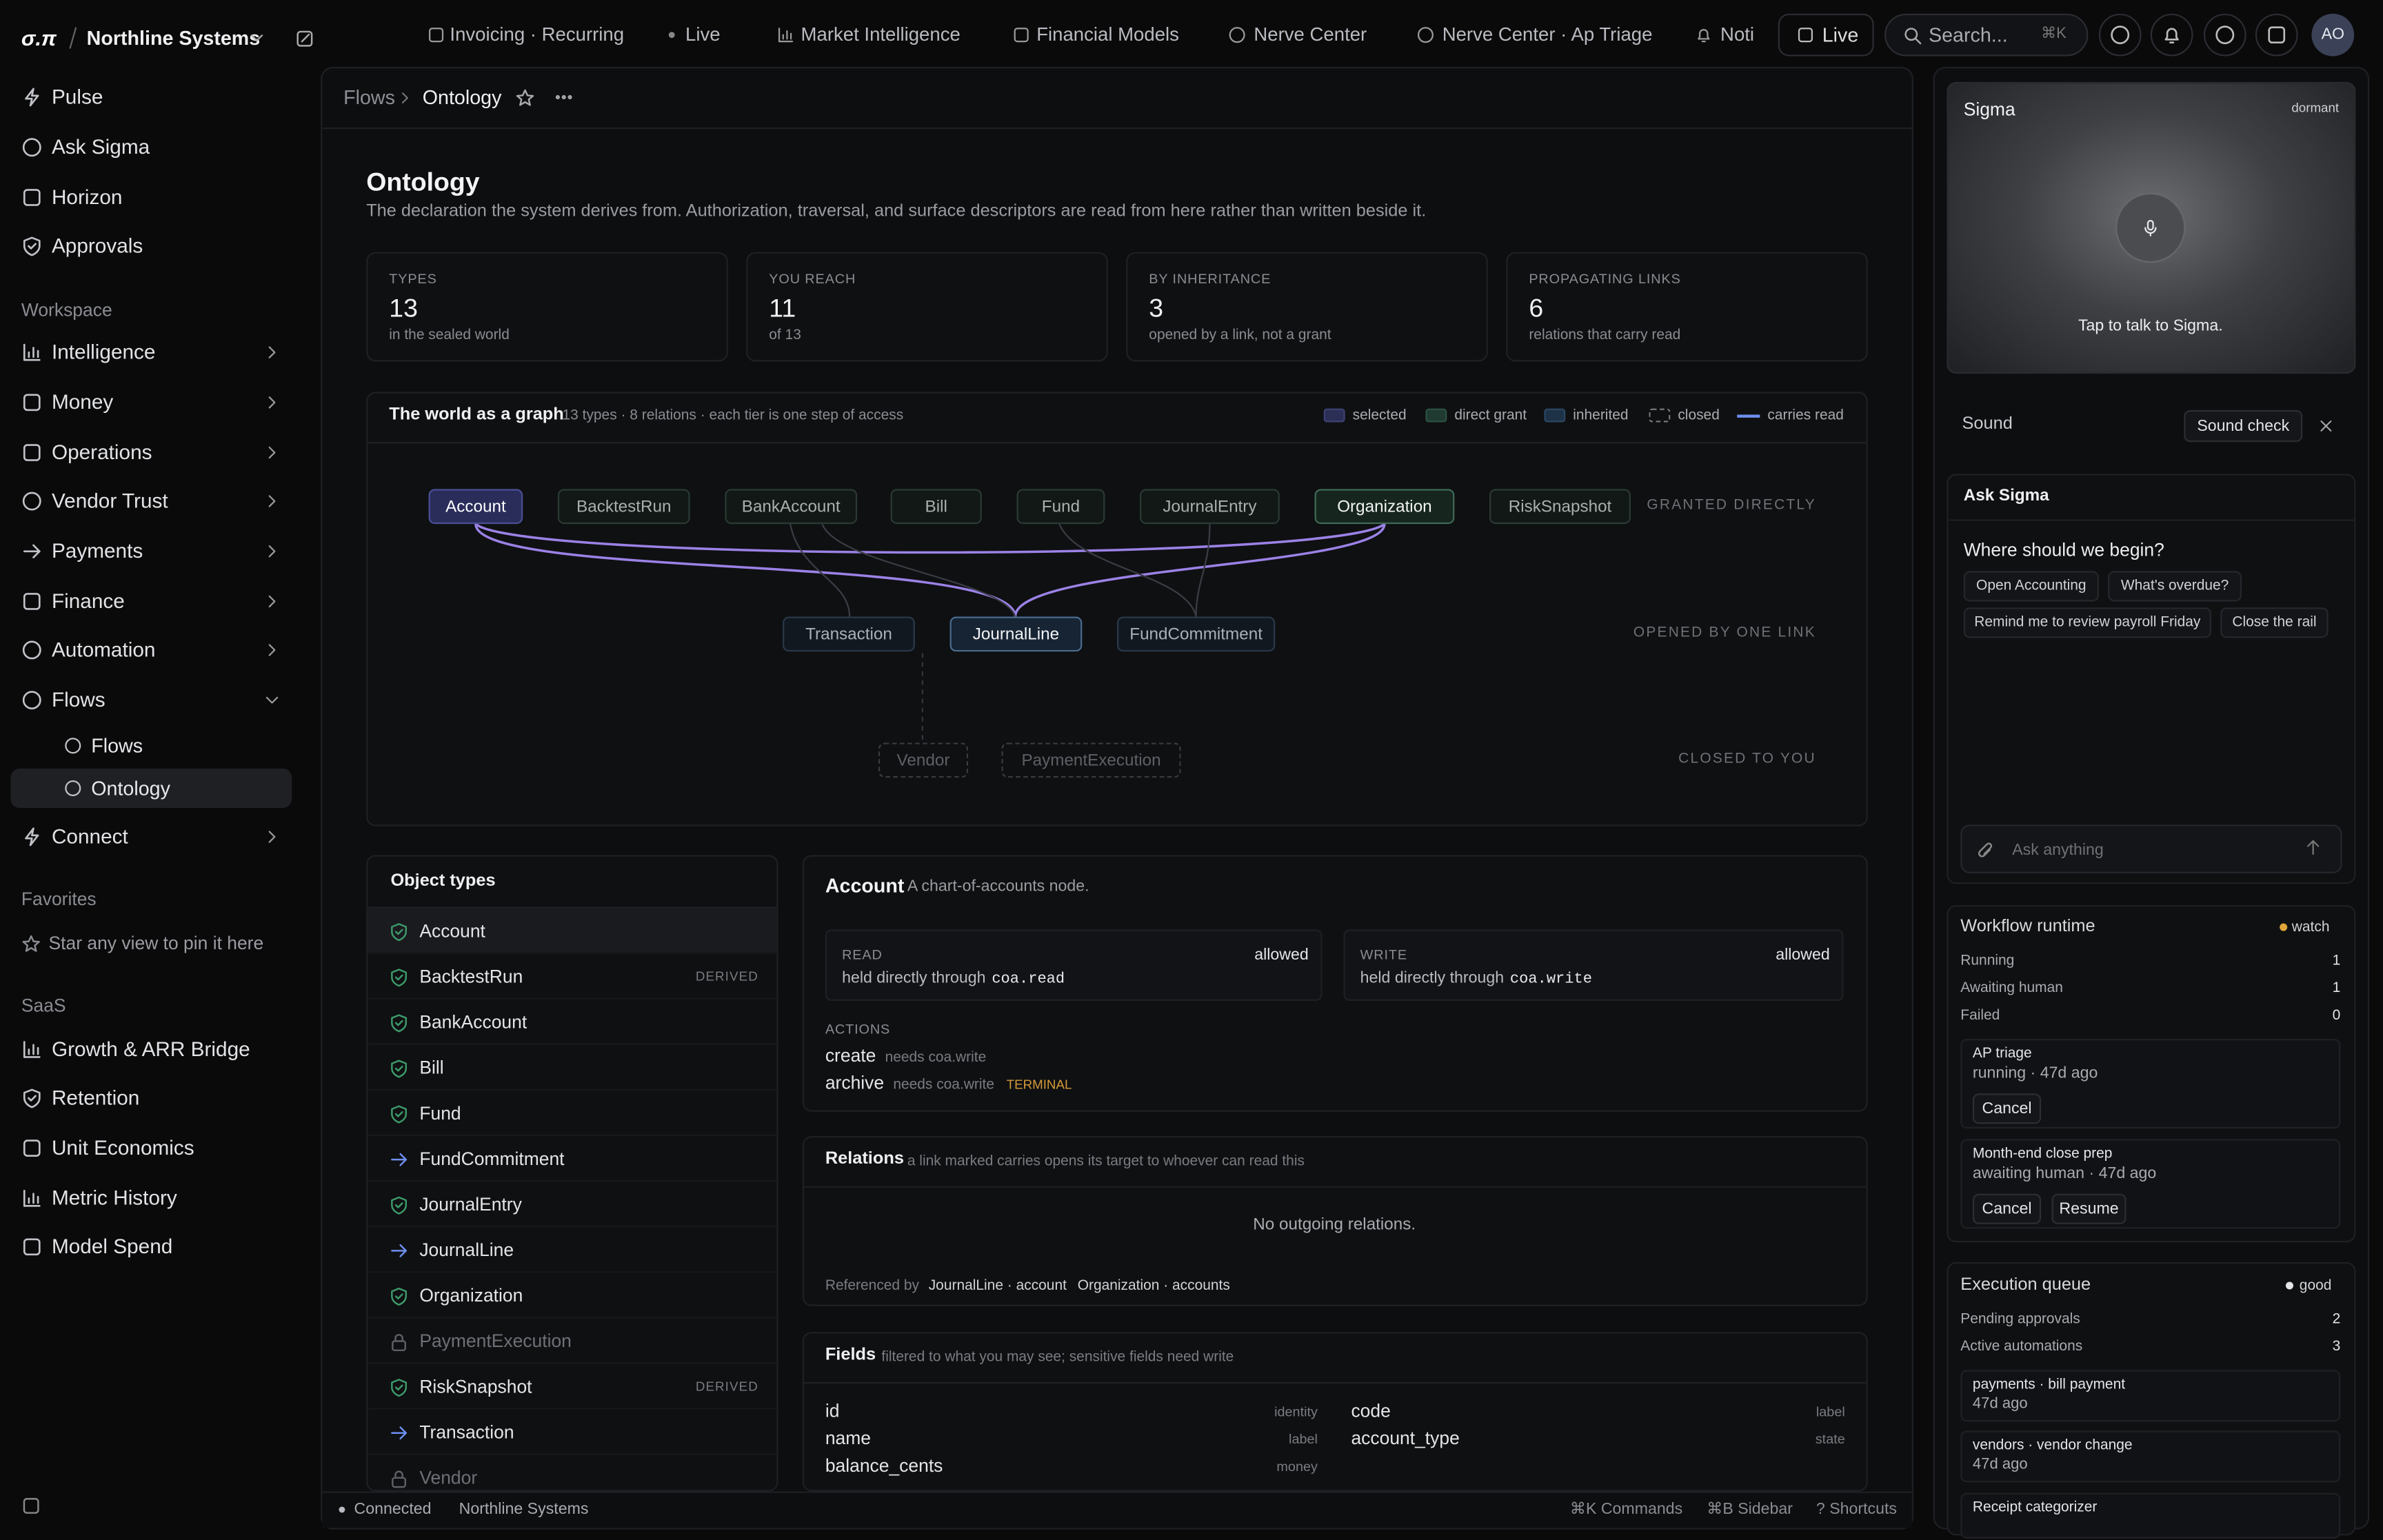  What do you see at coordinates (97, 551) in the screenshot?
I see `nav-item: Payments` at bounding box center [97, 551].